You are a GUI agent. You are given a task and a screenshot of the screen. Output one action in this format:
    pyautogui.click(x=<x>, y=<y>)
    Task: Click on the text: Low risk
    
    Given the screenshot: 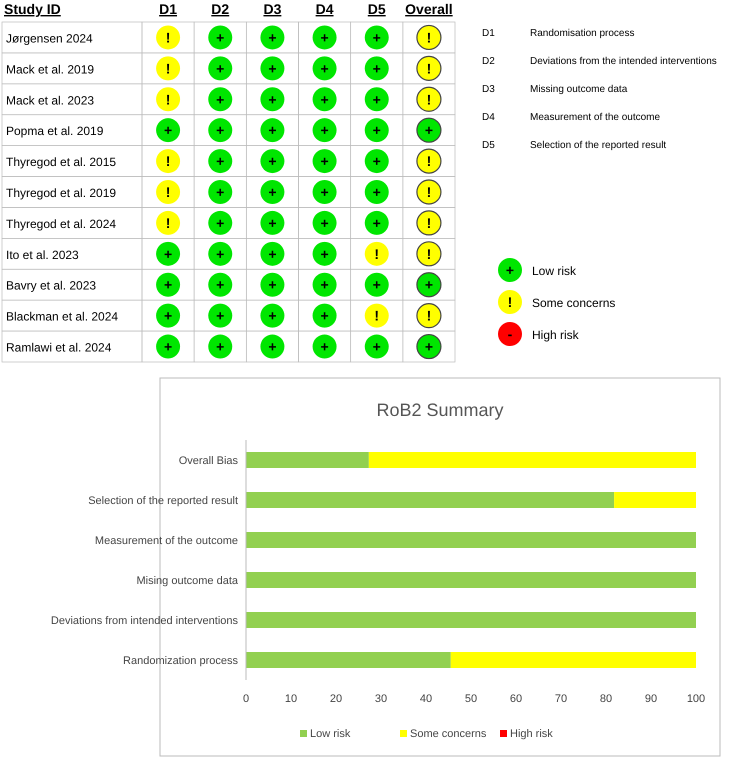 What is the action you would take?
    pyautogui.click(x=555, y=271)
    